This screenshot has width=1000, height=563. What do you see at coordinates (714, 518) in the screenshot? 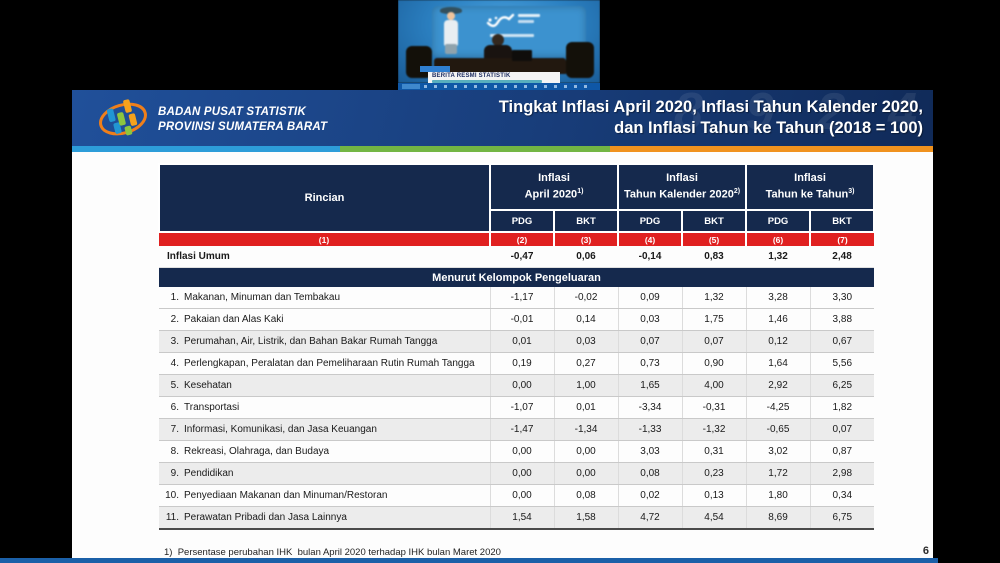
I see `row-value-bkt-kalender: 4,54` at bounding box center [714, 518].